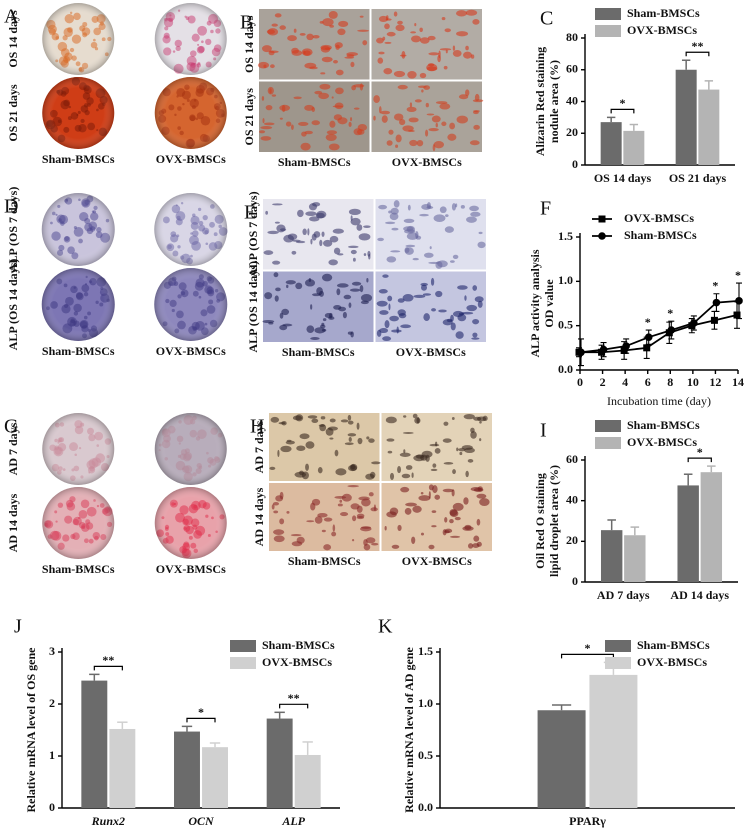 The height and width of the screenshot is (835, 756). I want to click on significance-bracket, so click(201, 720).